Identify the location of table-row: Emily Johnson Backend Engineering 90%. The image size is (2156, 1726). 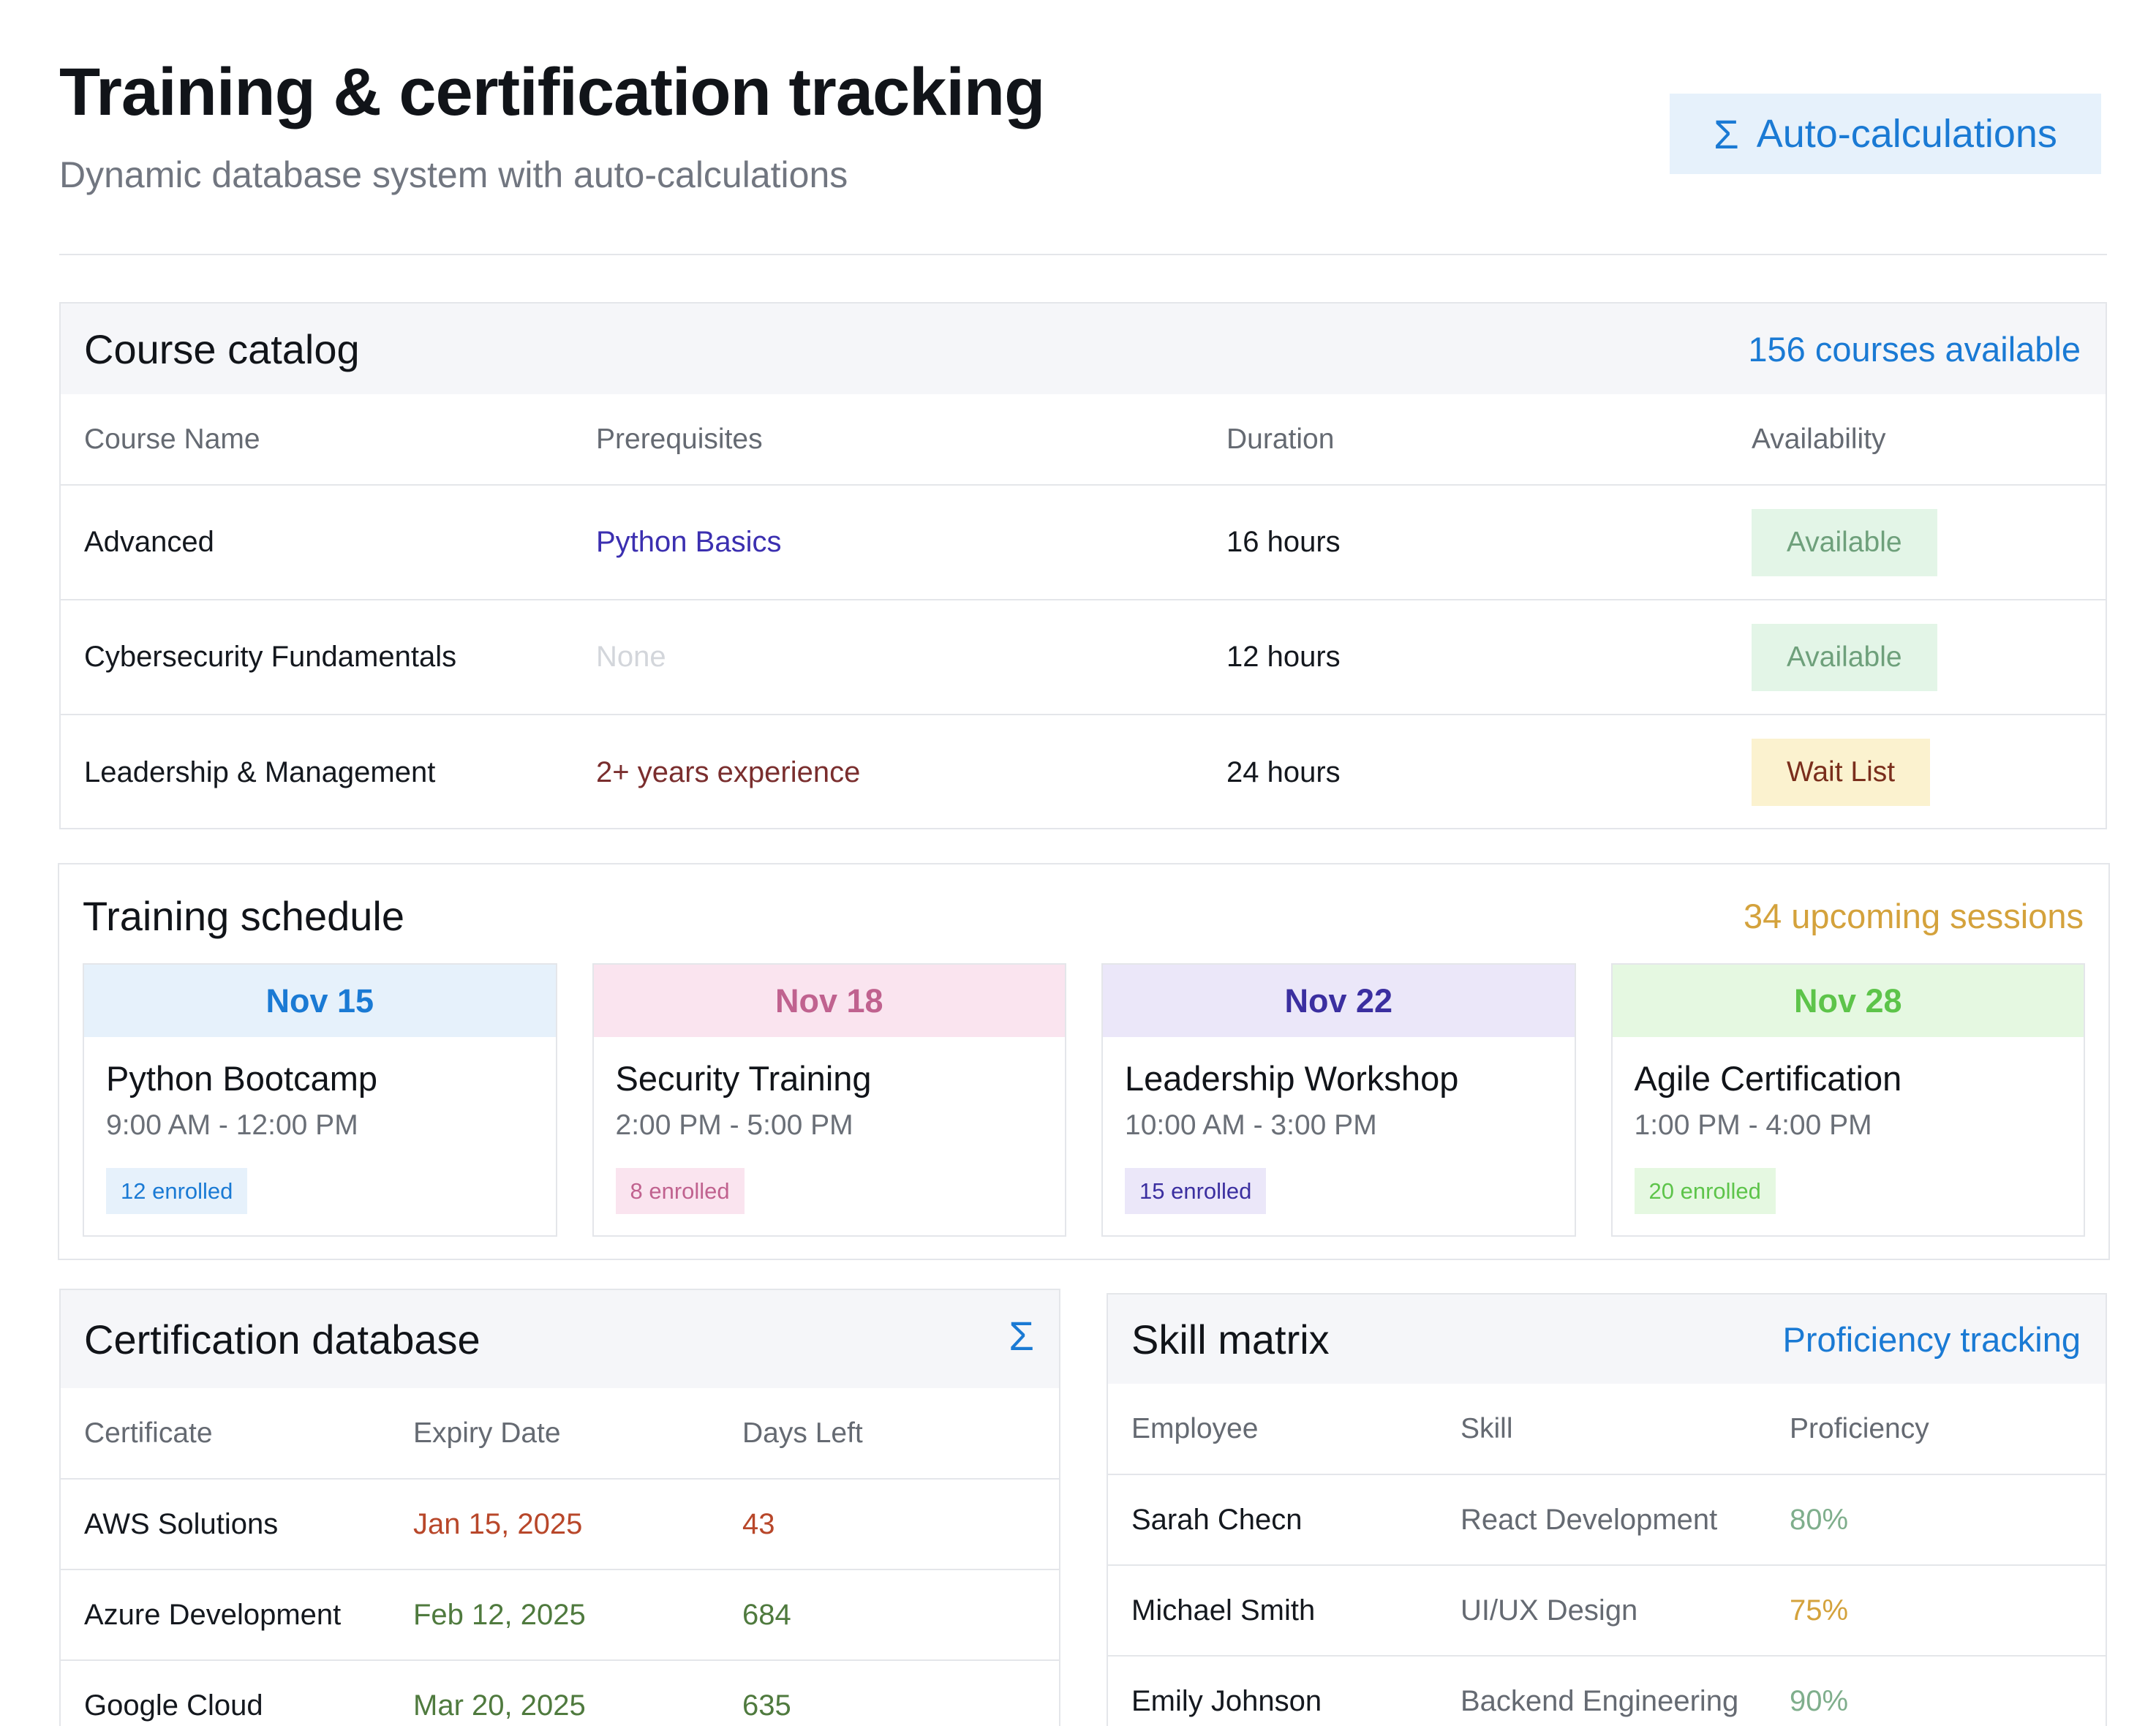
(1607, 1691).